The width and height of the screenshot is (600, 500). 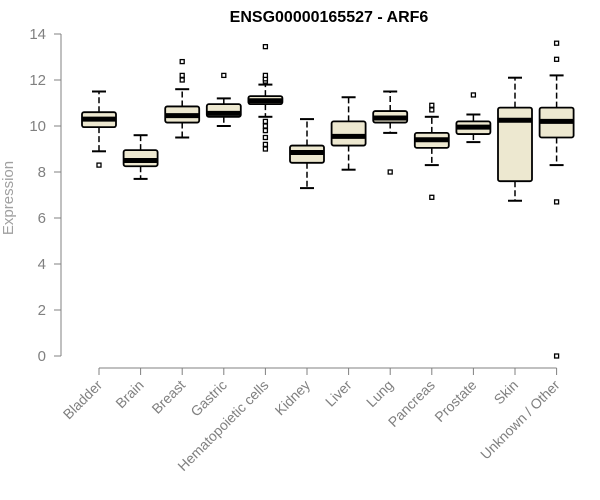 I want to click on box-unknown-other, so click(x=556, y=199).